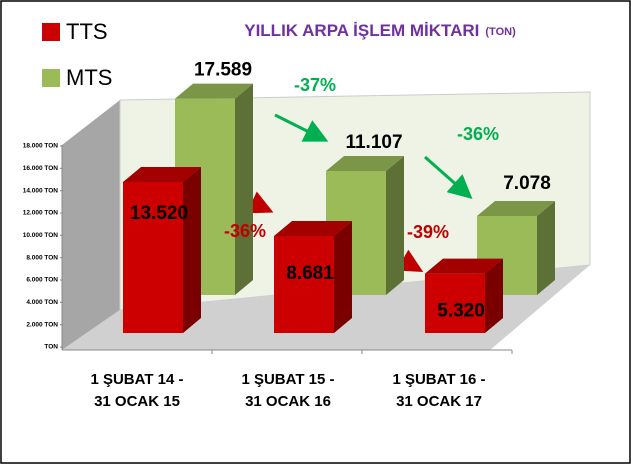  What do you see at coordinates (41, 168) in the screenshot?
I see `y-tick-label: 16.000 TON` at bounding box center [41, 168].